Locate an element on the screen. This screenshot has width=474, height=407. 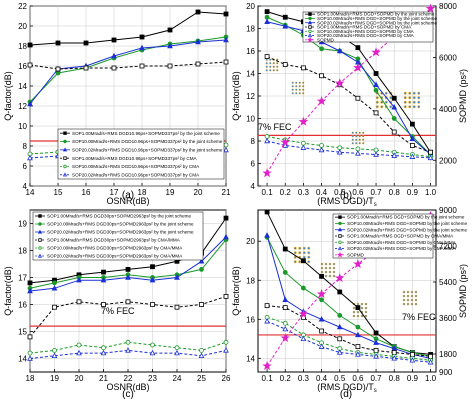
y-tick-label: 15 is located at coordinates (22, 332).